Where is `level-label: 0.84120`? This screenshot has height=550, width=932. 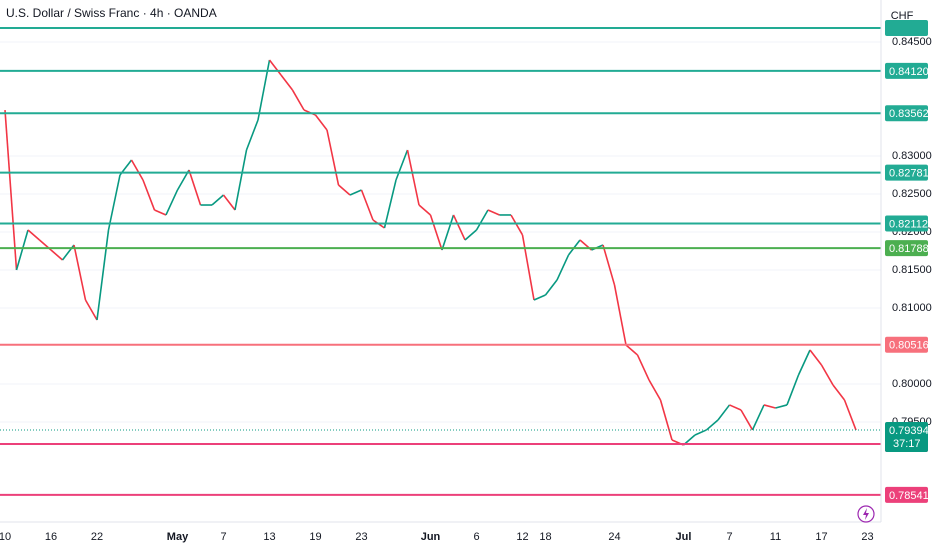 level-label: 0.84120 is located at coordinates (909, 72).